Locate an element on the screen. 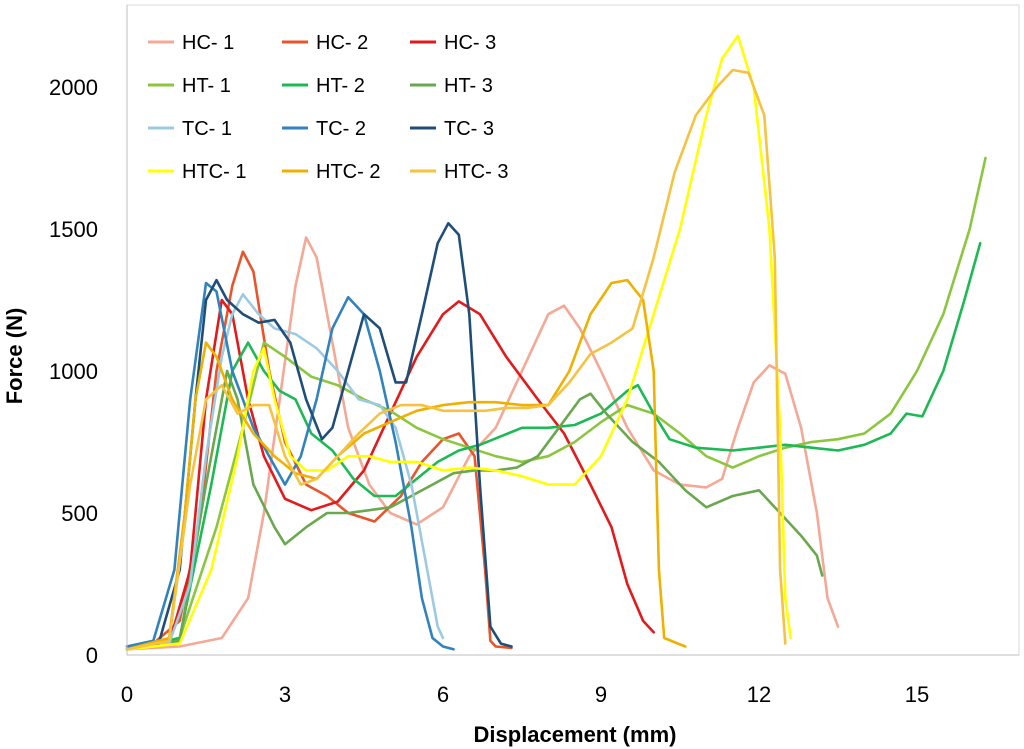 The height and width of the screenshot is (749, 1024). legend-label: TC- 2 is located at coordinates (341, 129).